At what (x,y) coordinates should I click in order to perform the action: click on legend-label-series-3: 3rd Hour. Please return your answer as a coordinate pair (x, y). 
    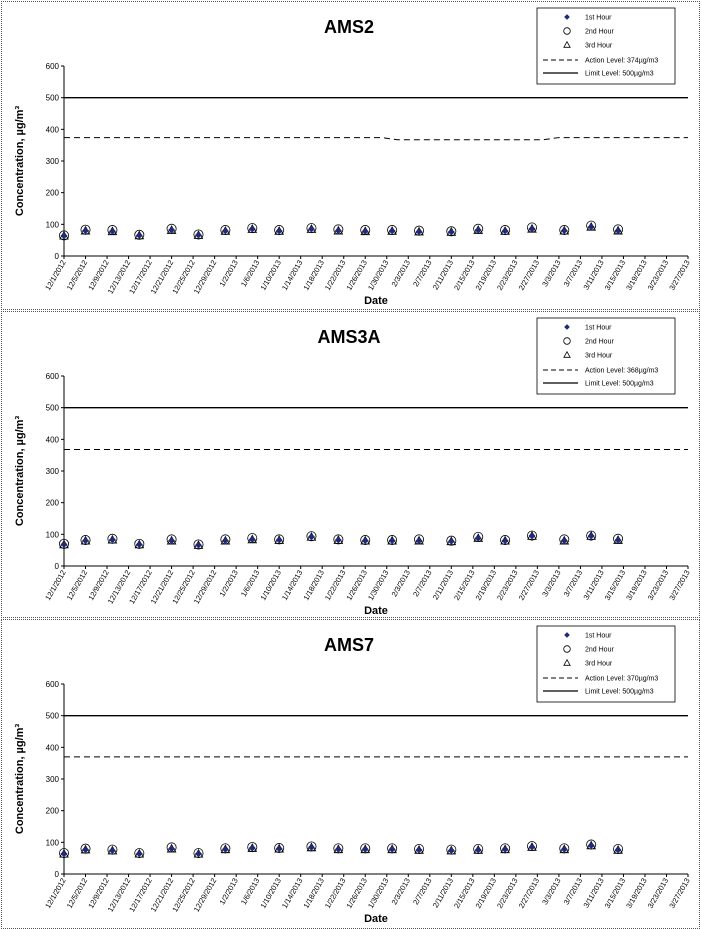
    Looking at the image, I should click on (599, 46).